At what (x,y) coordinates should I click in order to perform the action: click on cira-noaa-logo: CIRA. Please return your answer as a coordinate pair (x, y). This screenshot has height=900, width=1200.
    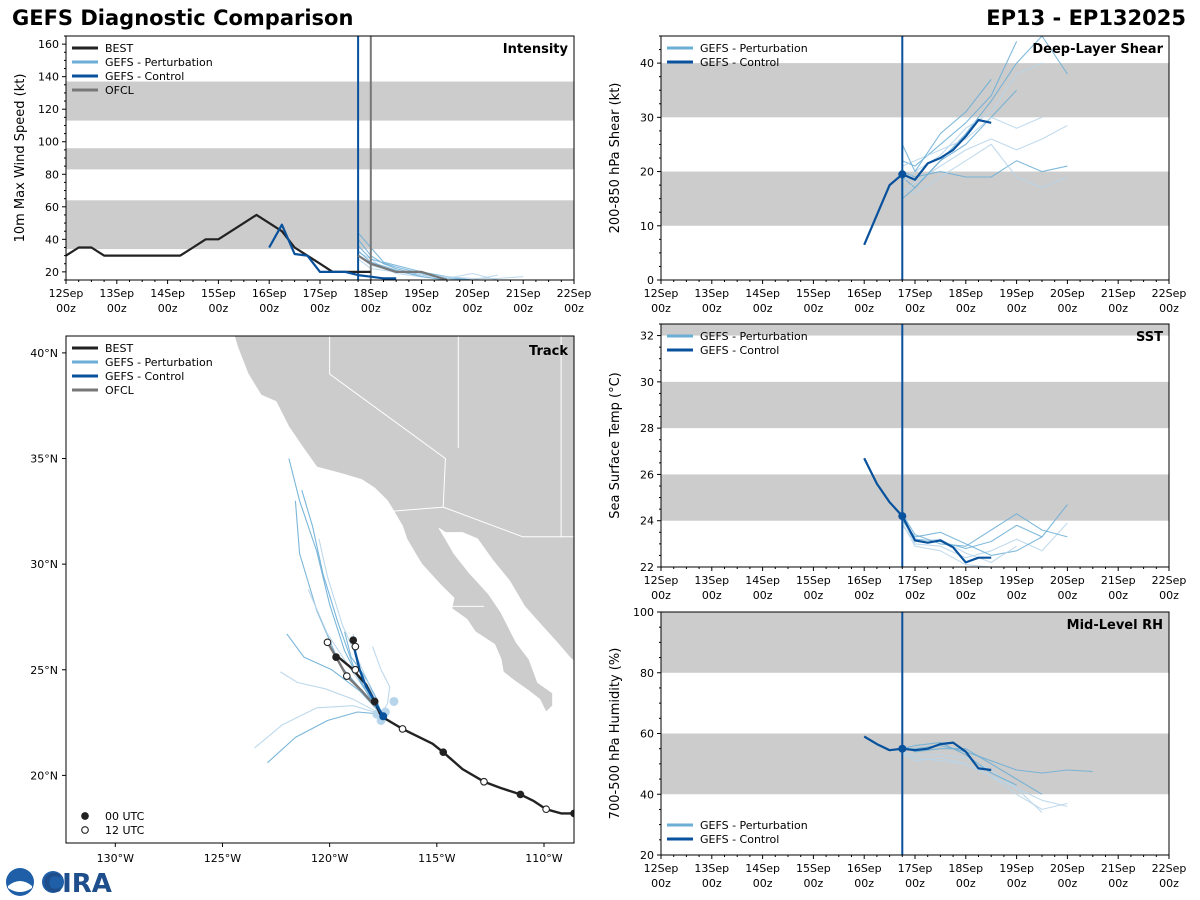
    Looking at the image, I should click on (59, 883).